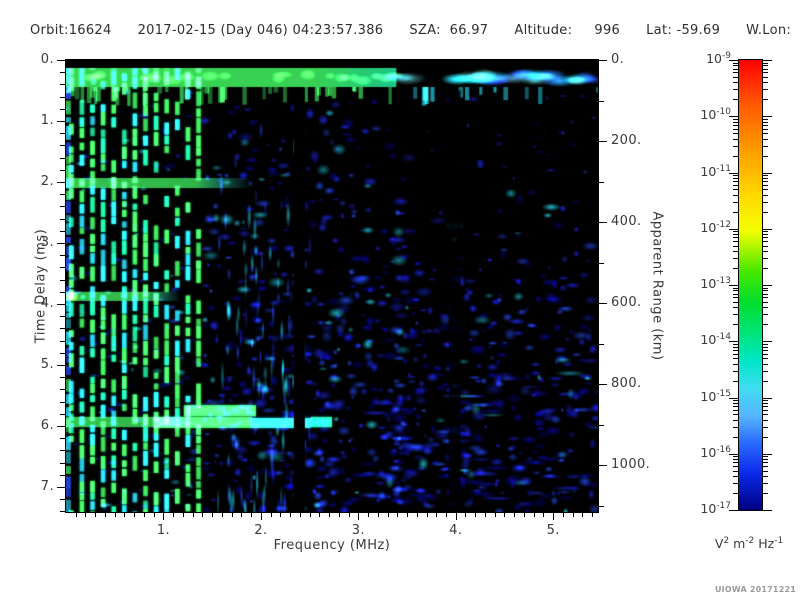 The height and width of the screenshot is (600, 800). I want to click on colorbar-tick-label: 10-14, so click(715, 339).